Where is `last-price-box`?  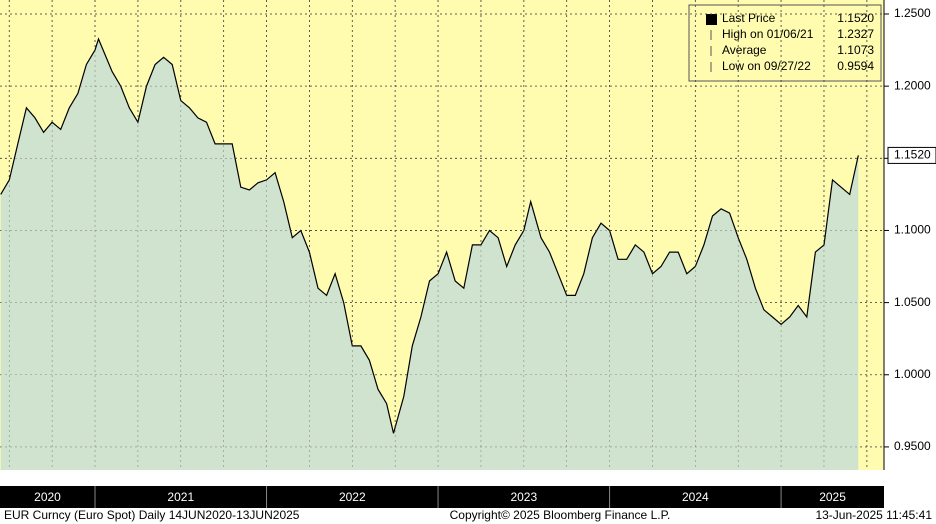
last-price-box is located at coordinates (911, 155).